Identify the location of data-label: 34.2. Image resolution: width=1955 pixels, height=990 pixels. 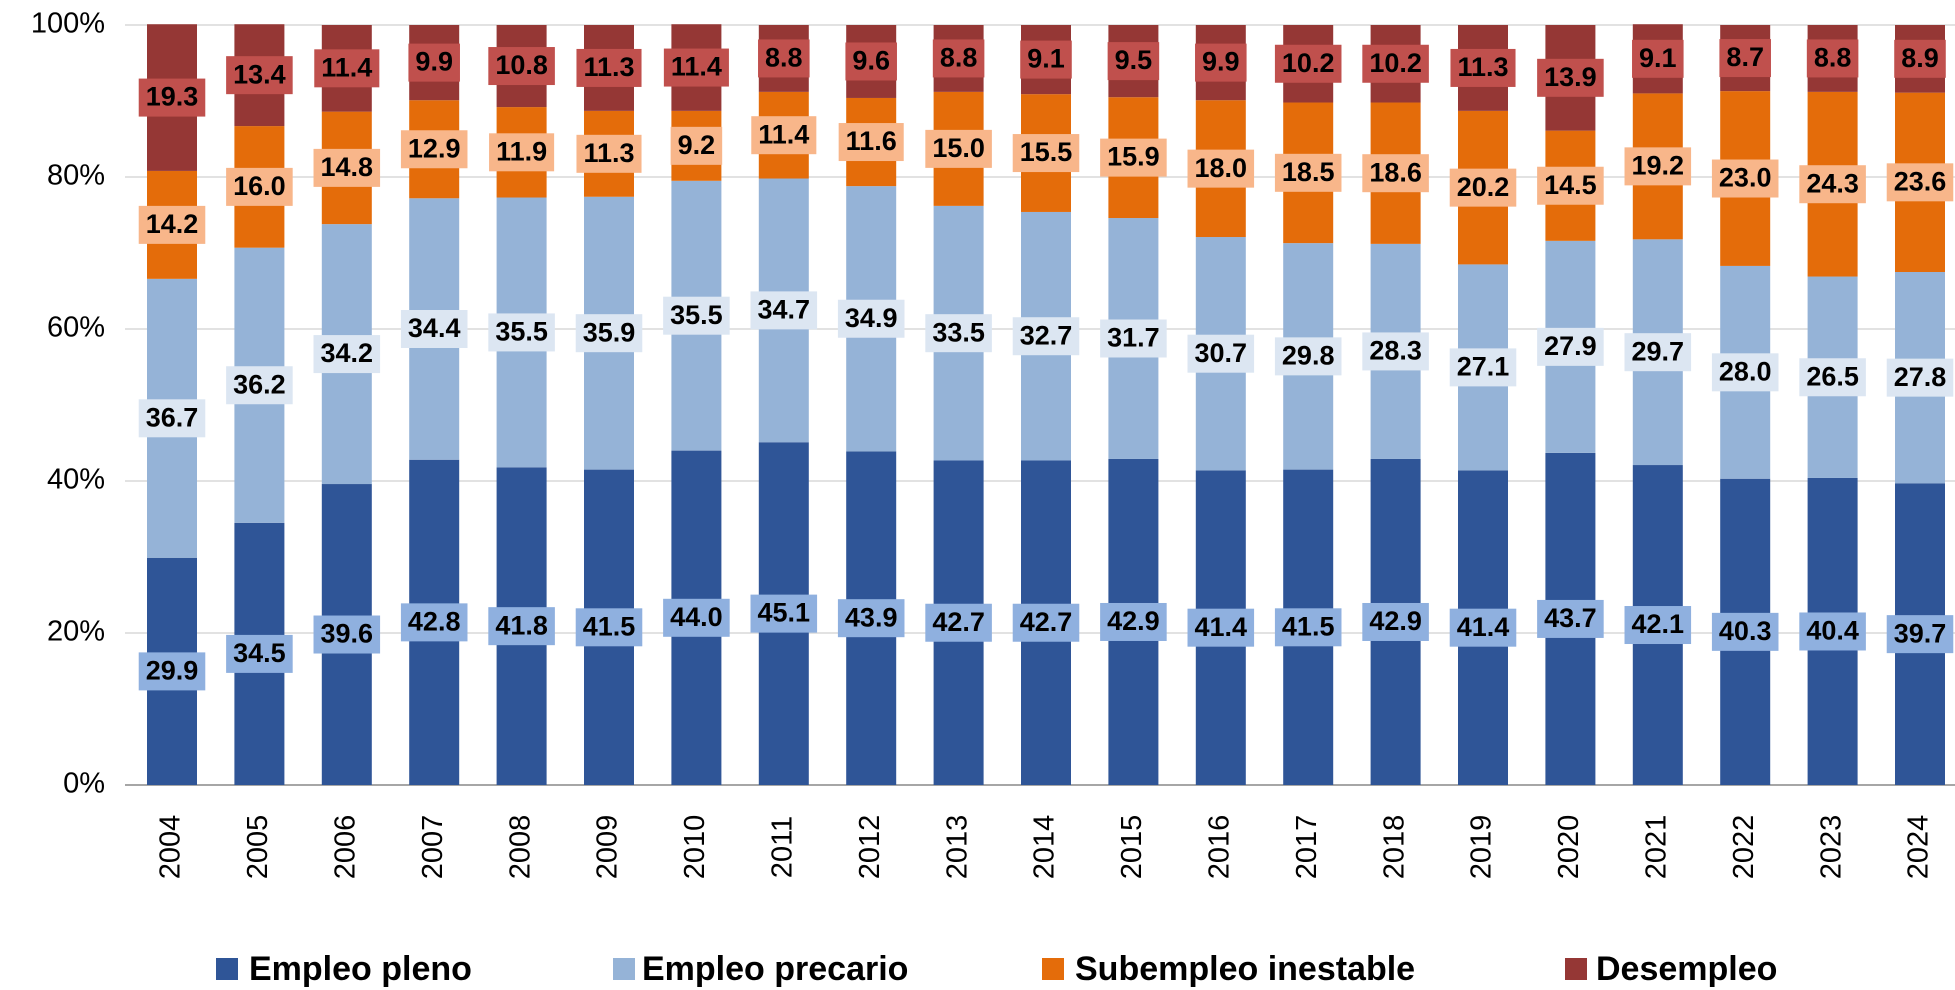
(347, 354).